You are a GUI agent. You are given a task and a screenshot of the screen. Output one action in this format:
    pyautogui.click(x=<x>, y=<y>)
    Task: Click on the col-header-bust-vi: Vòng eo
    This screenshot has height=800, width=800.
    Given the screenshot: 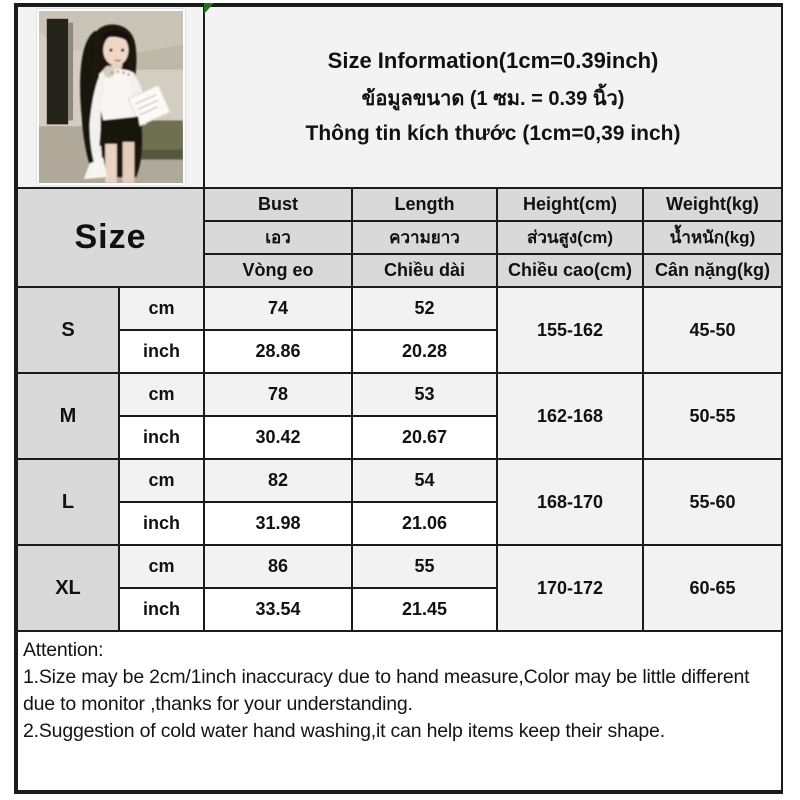 What is the action you would take?
    pyautogui.click(x=278, y=270)
    